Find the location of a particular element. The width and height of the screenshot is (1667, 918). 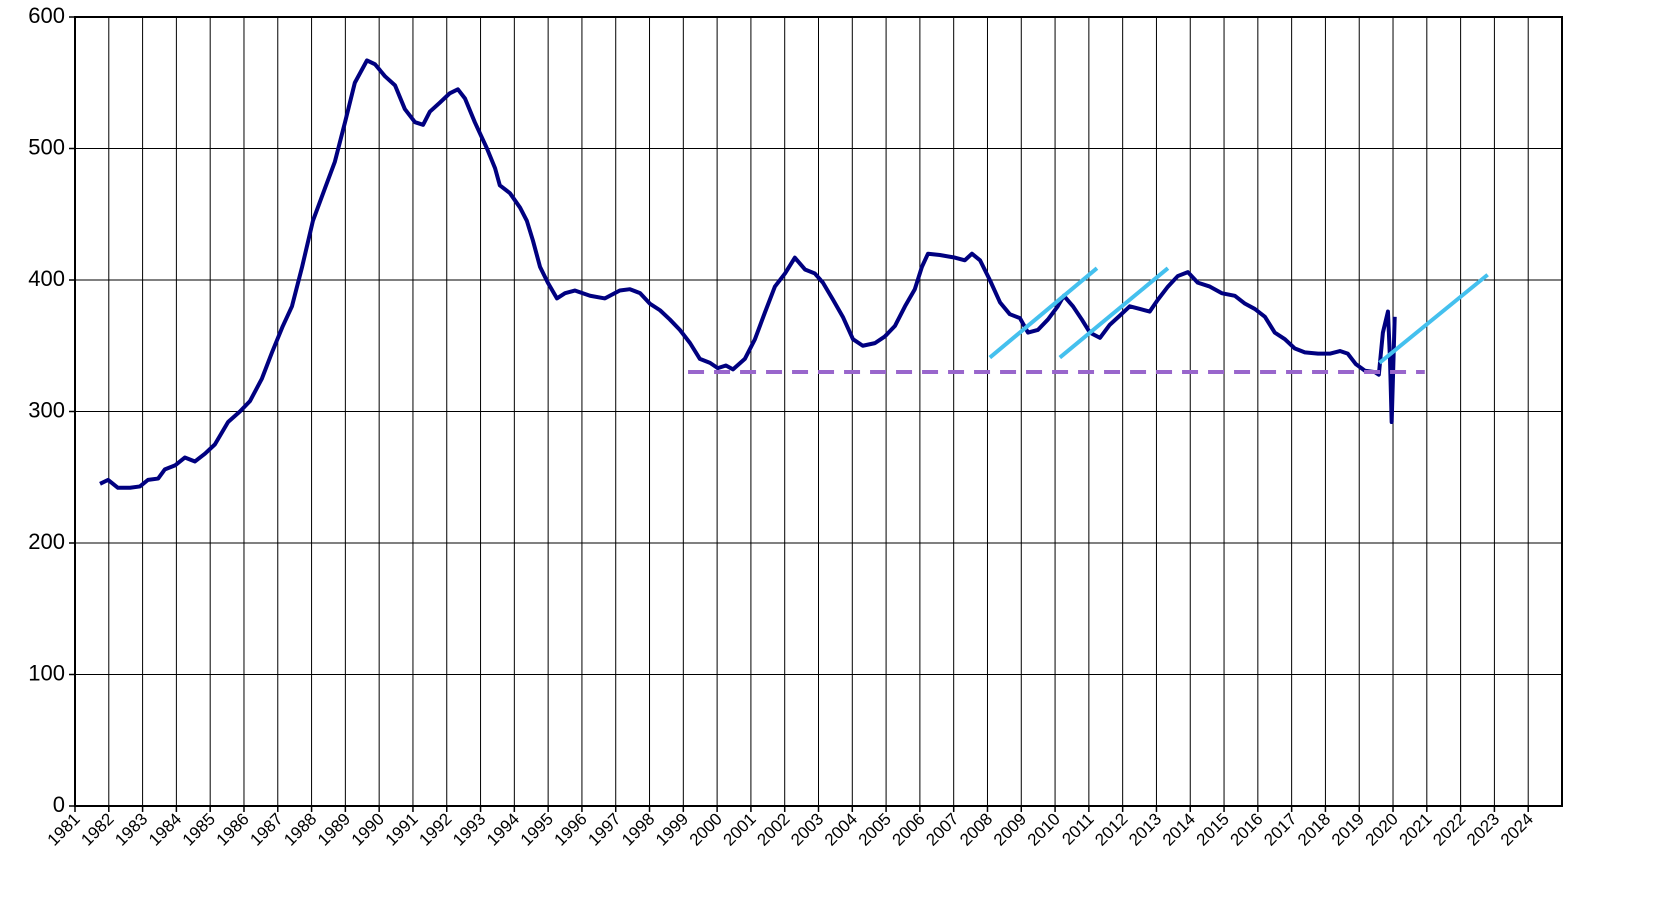

x-tick-label: 2012 is located at coordinates (1111, 829).